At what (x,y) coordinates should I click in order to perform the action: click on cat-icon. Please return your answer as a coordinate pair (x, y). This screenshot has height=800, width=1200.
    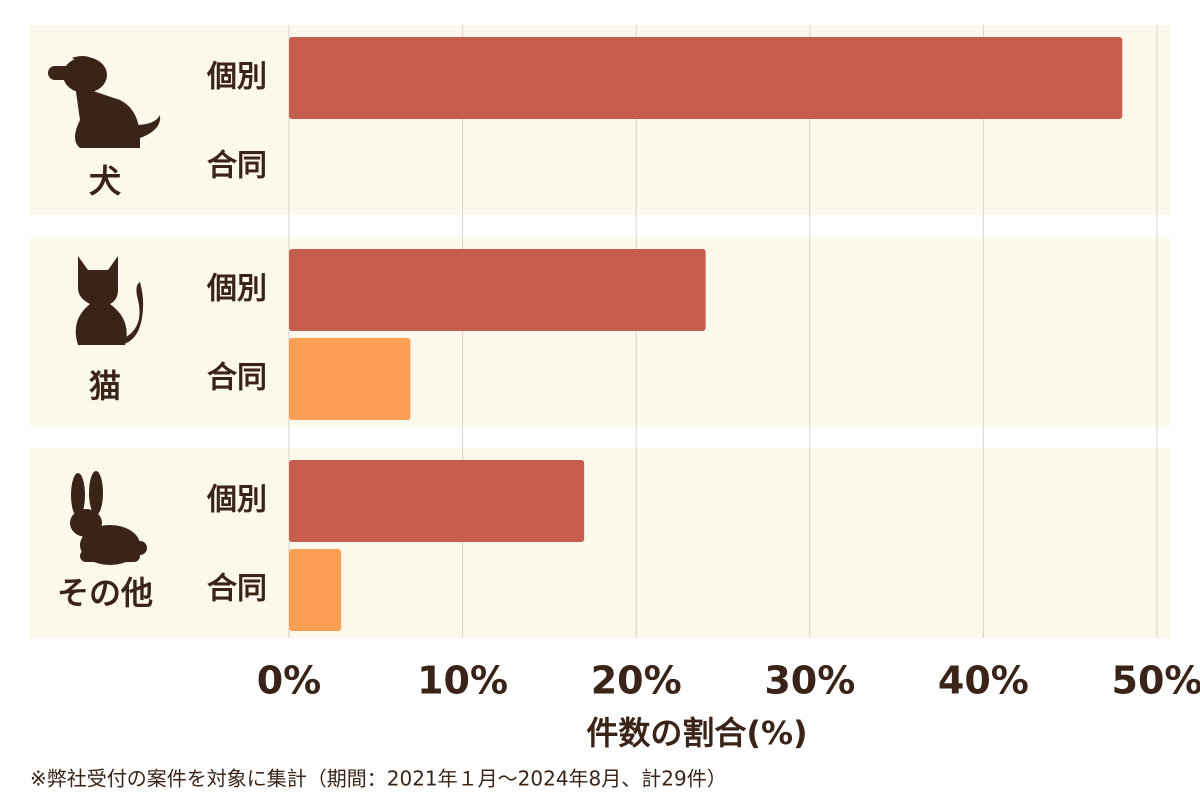
    Looking at the image, I should click on (109, 300).